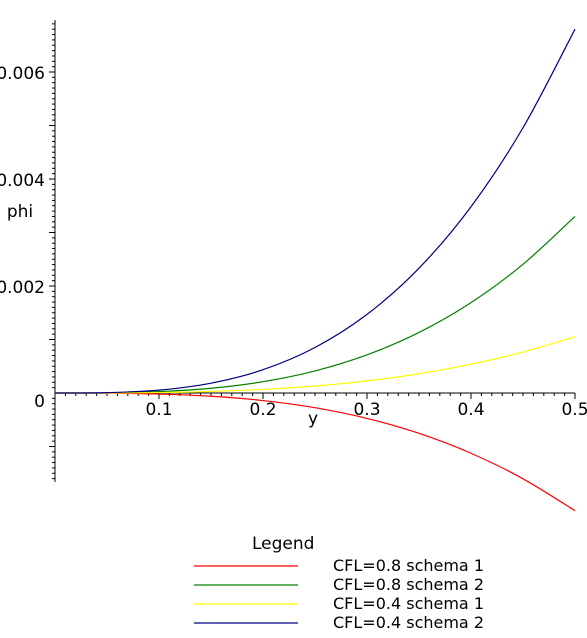 The image size is (587, 638). Describe the element at coordinates (22, 74) in the screenshot. I see `y-tick-label: 0.006` at that location.